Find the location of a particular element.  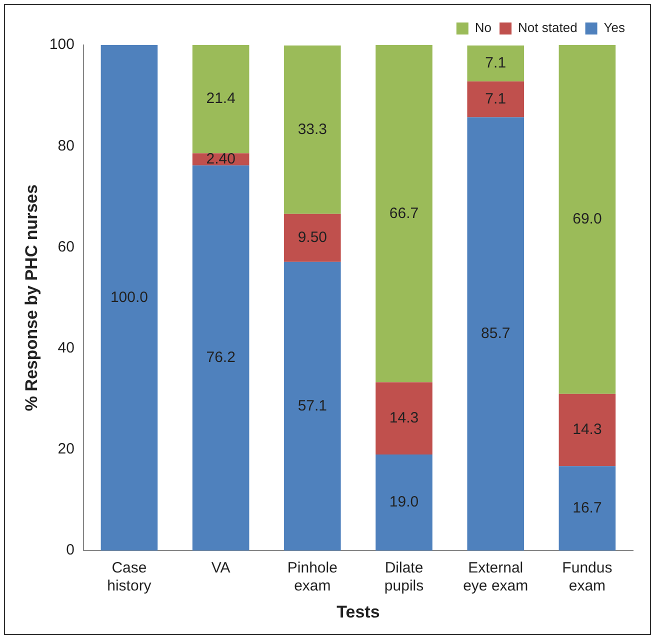

y-tick-label: 20 is located at coordinates (66, 449).